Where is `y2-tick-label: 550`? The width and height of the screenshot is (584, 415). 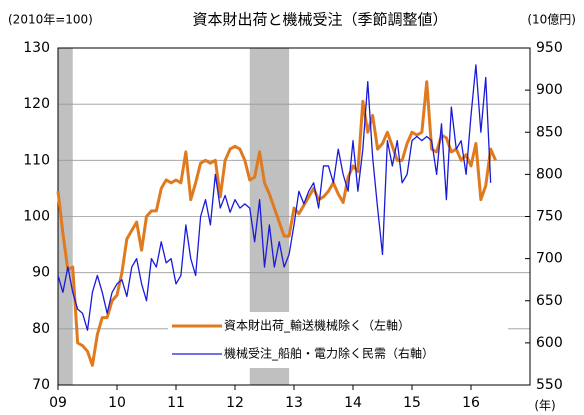 y2-tick-label: 550 is located at coordinates (549, 385).